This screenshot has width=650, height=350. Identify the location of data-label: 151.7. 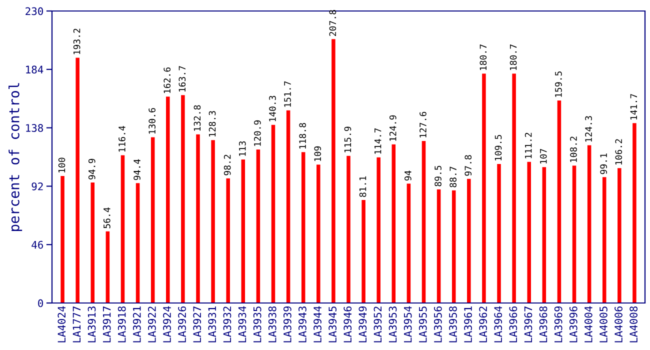
(287, 94).